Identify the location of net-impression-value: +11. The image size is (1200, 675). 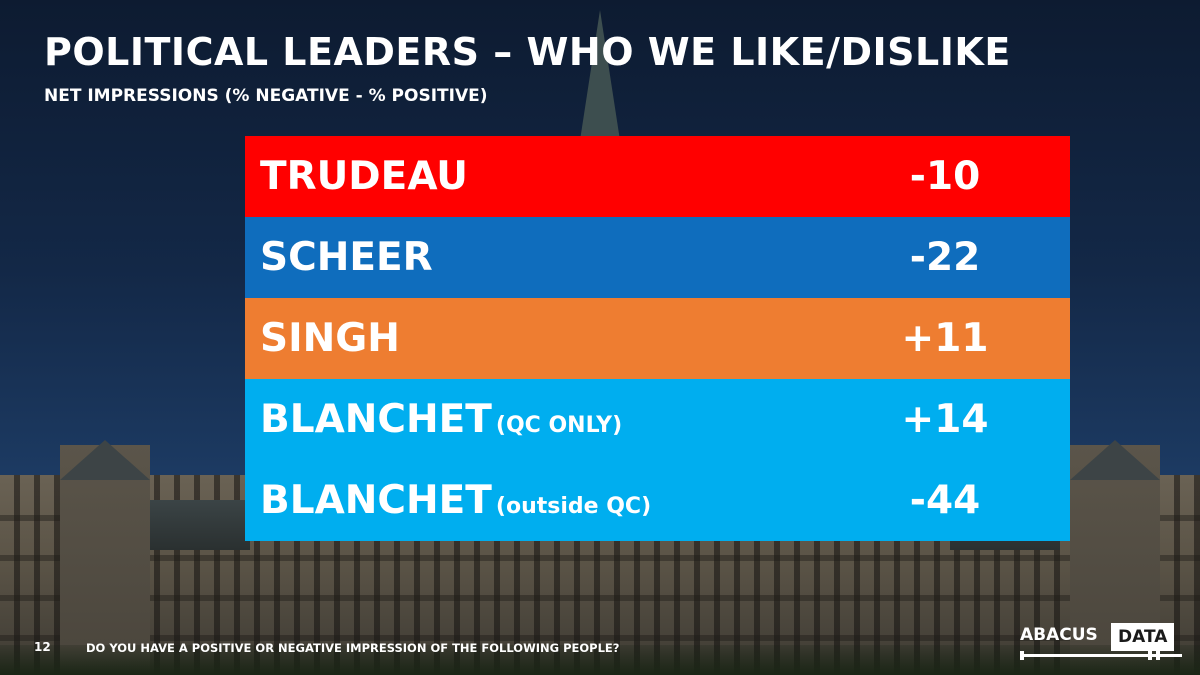
(945, 338).